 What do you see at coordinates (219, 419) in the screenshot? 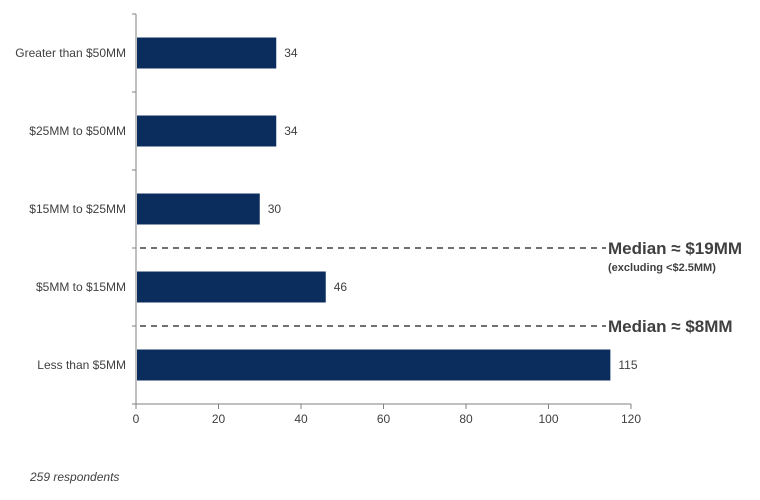
I see `x-tick-label: 20` at bounding box center [219, 419].